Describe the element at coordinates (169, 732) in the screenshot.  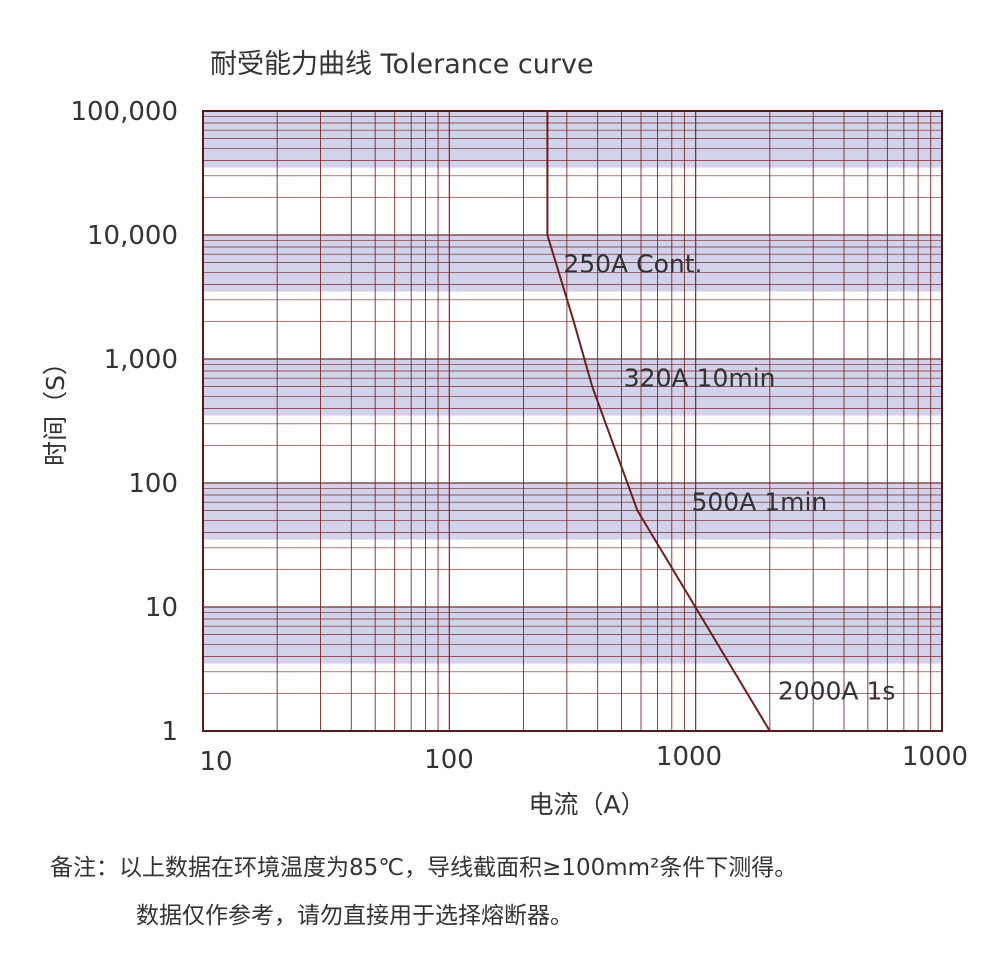
I see `y-tick-label: 1` at that location.